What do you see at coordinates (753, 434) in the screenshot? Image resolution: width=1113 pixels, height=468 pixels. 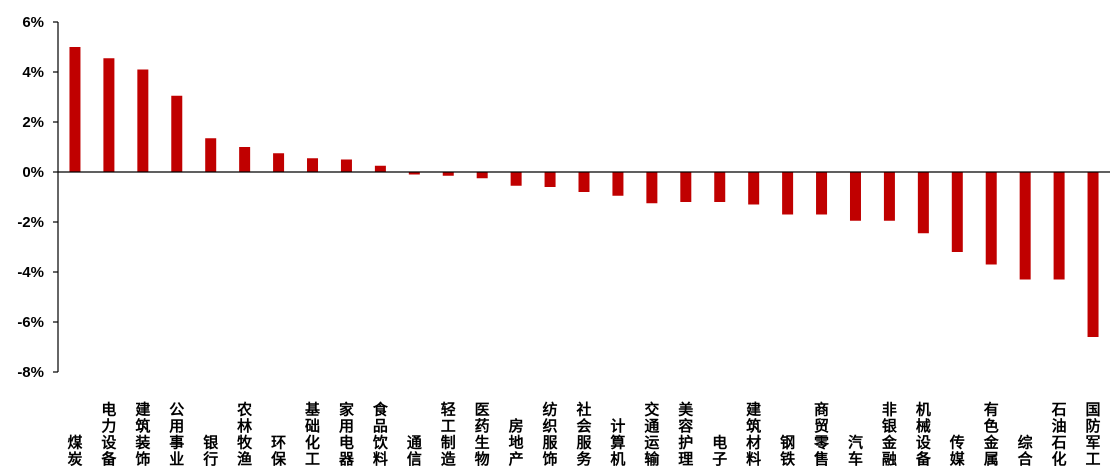 I see `x-tick-label: 建筑材料` at bounding box center [753, 434].